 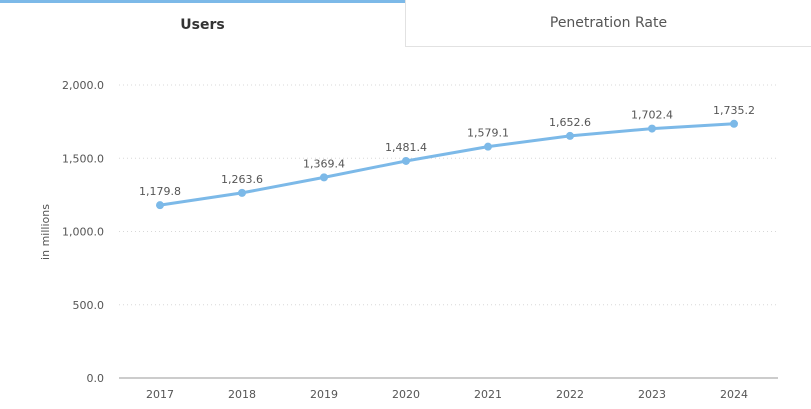 What do you see at coordinates (242, 394) in the screenshot?
I see `x-tick-label: 2018` at bounding box center [242, 394].